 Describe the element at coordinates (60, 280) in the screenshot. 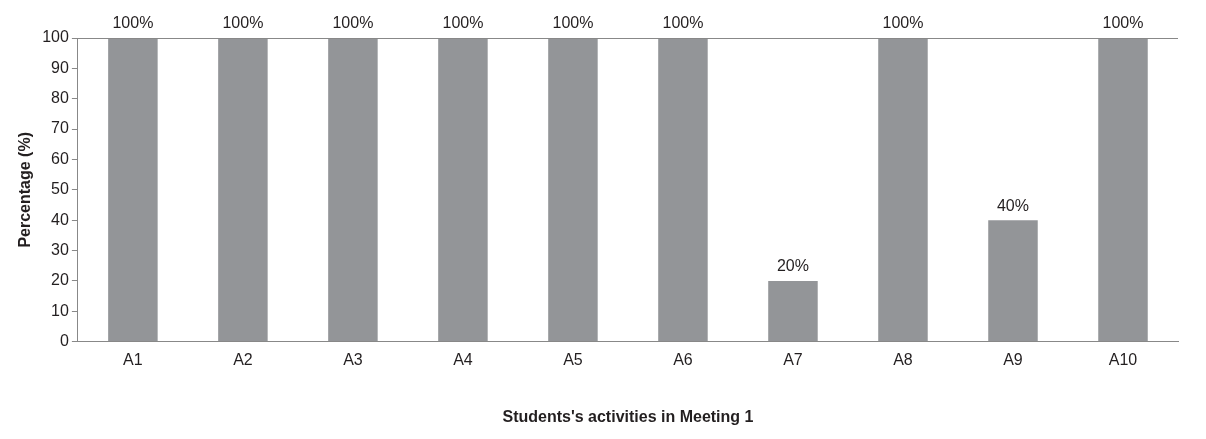

I see `y-tick-label: 20` at that location.